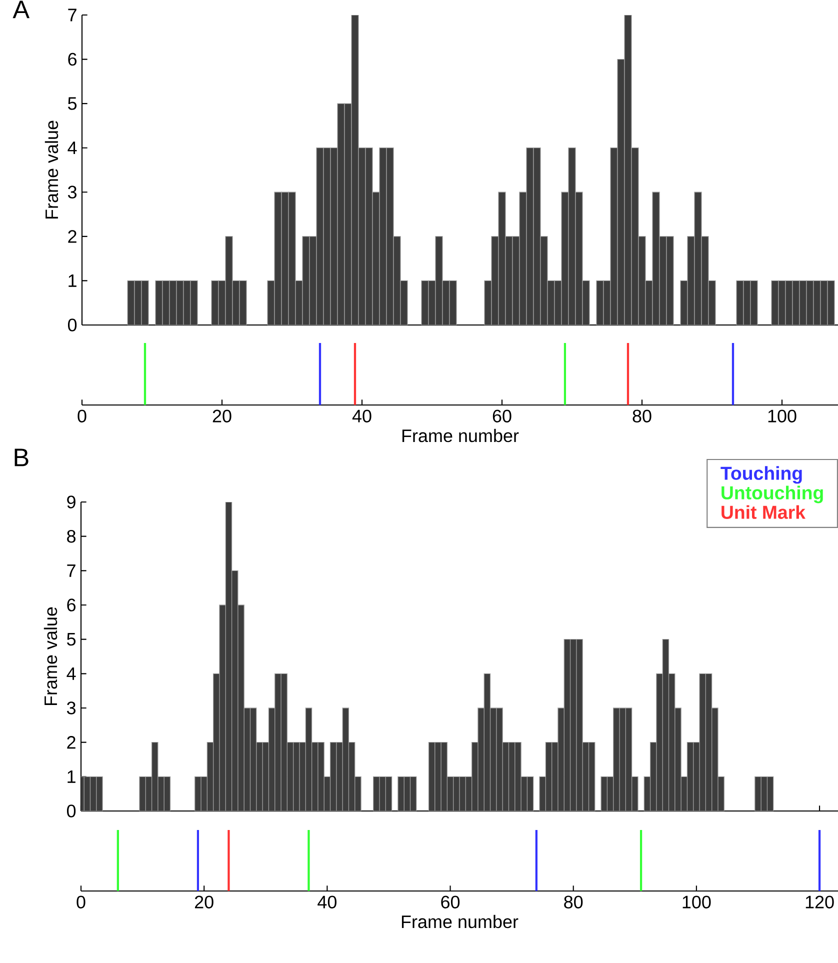 Image resolution: width=838 pixels, height=963 pixels. I want to click on chart-title: B, so click(21, 457).